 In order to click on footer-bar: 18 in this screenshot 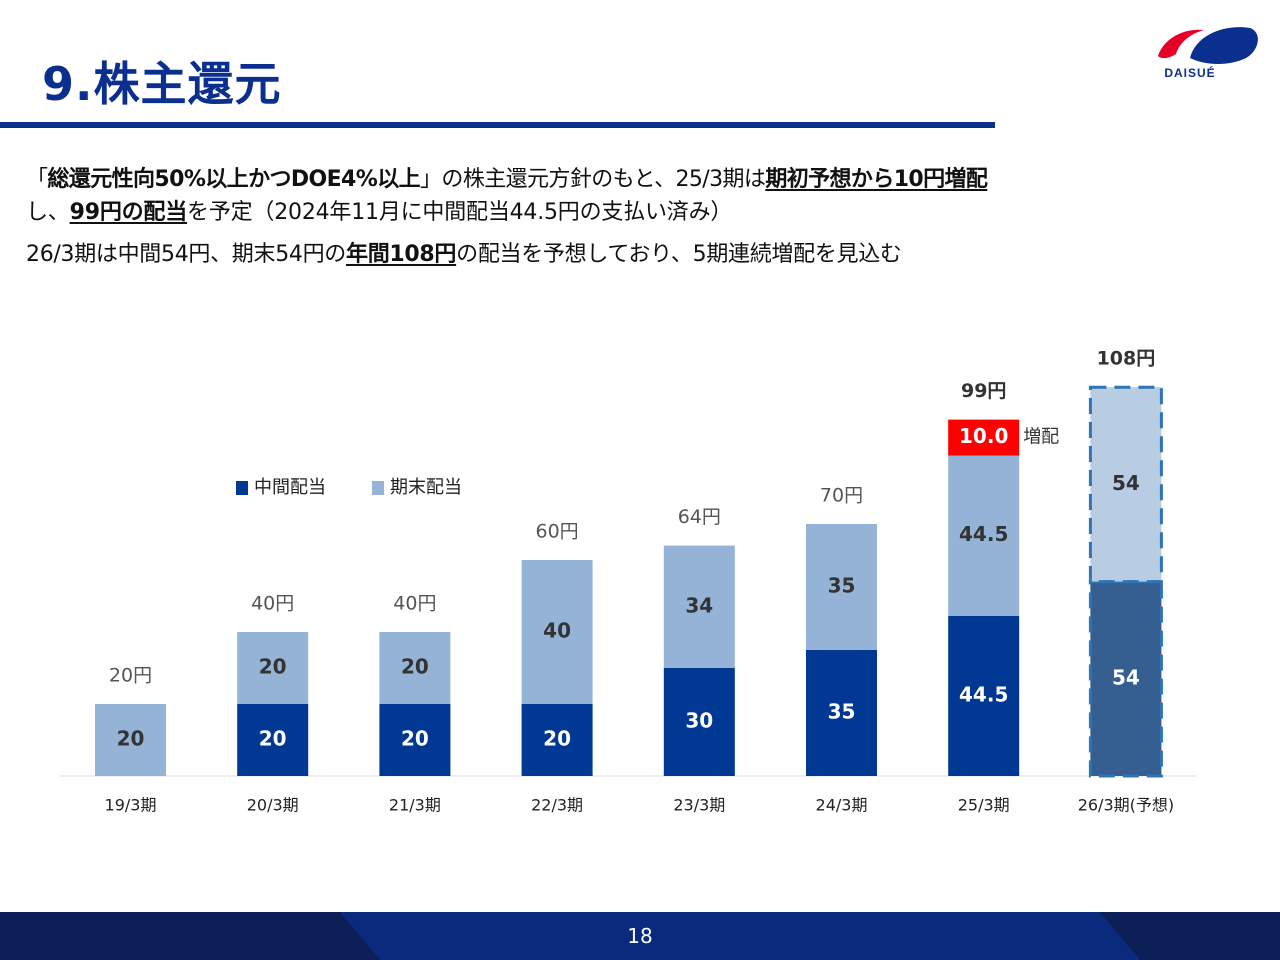, I will do `click(640, 936)`.